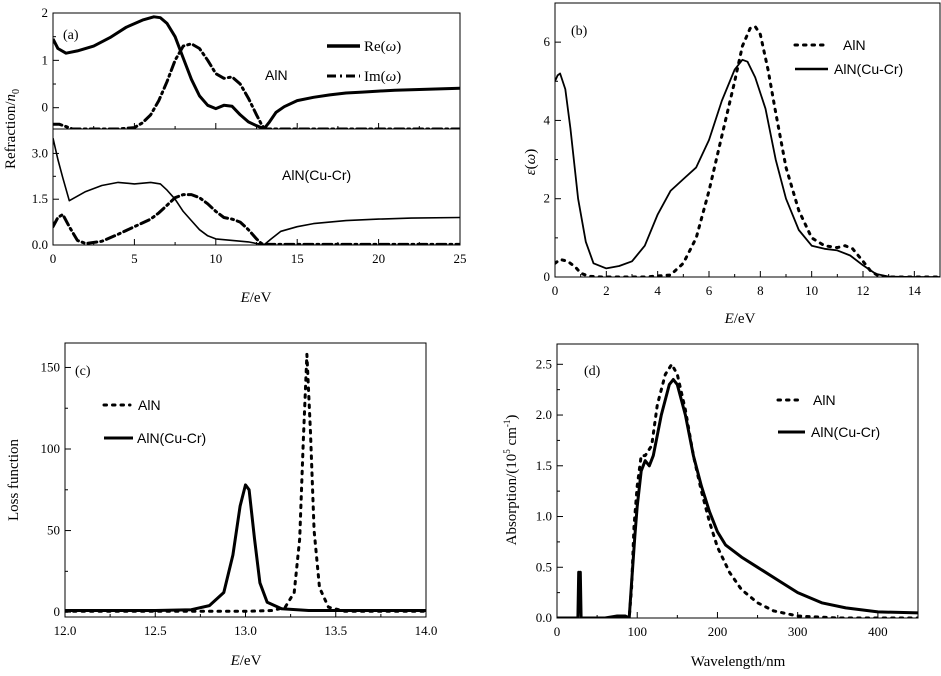 The image size is (941, 676). I want to click on panel-a-top-series-im, so click(256, 85).